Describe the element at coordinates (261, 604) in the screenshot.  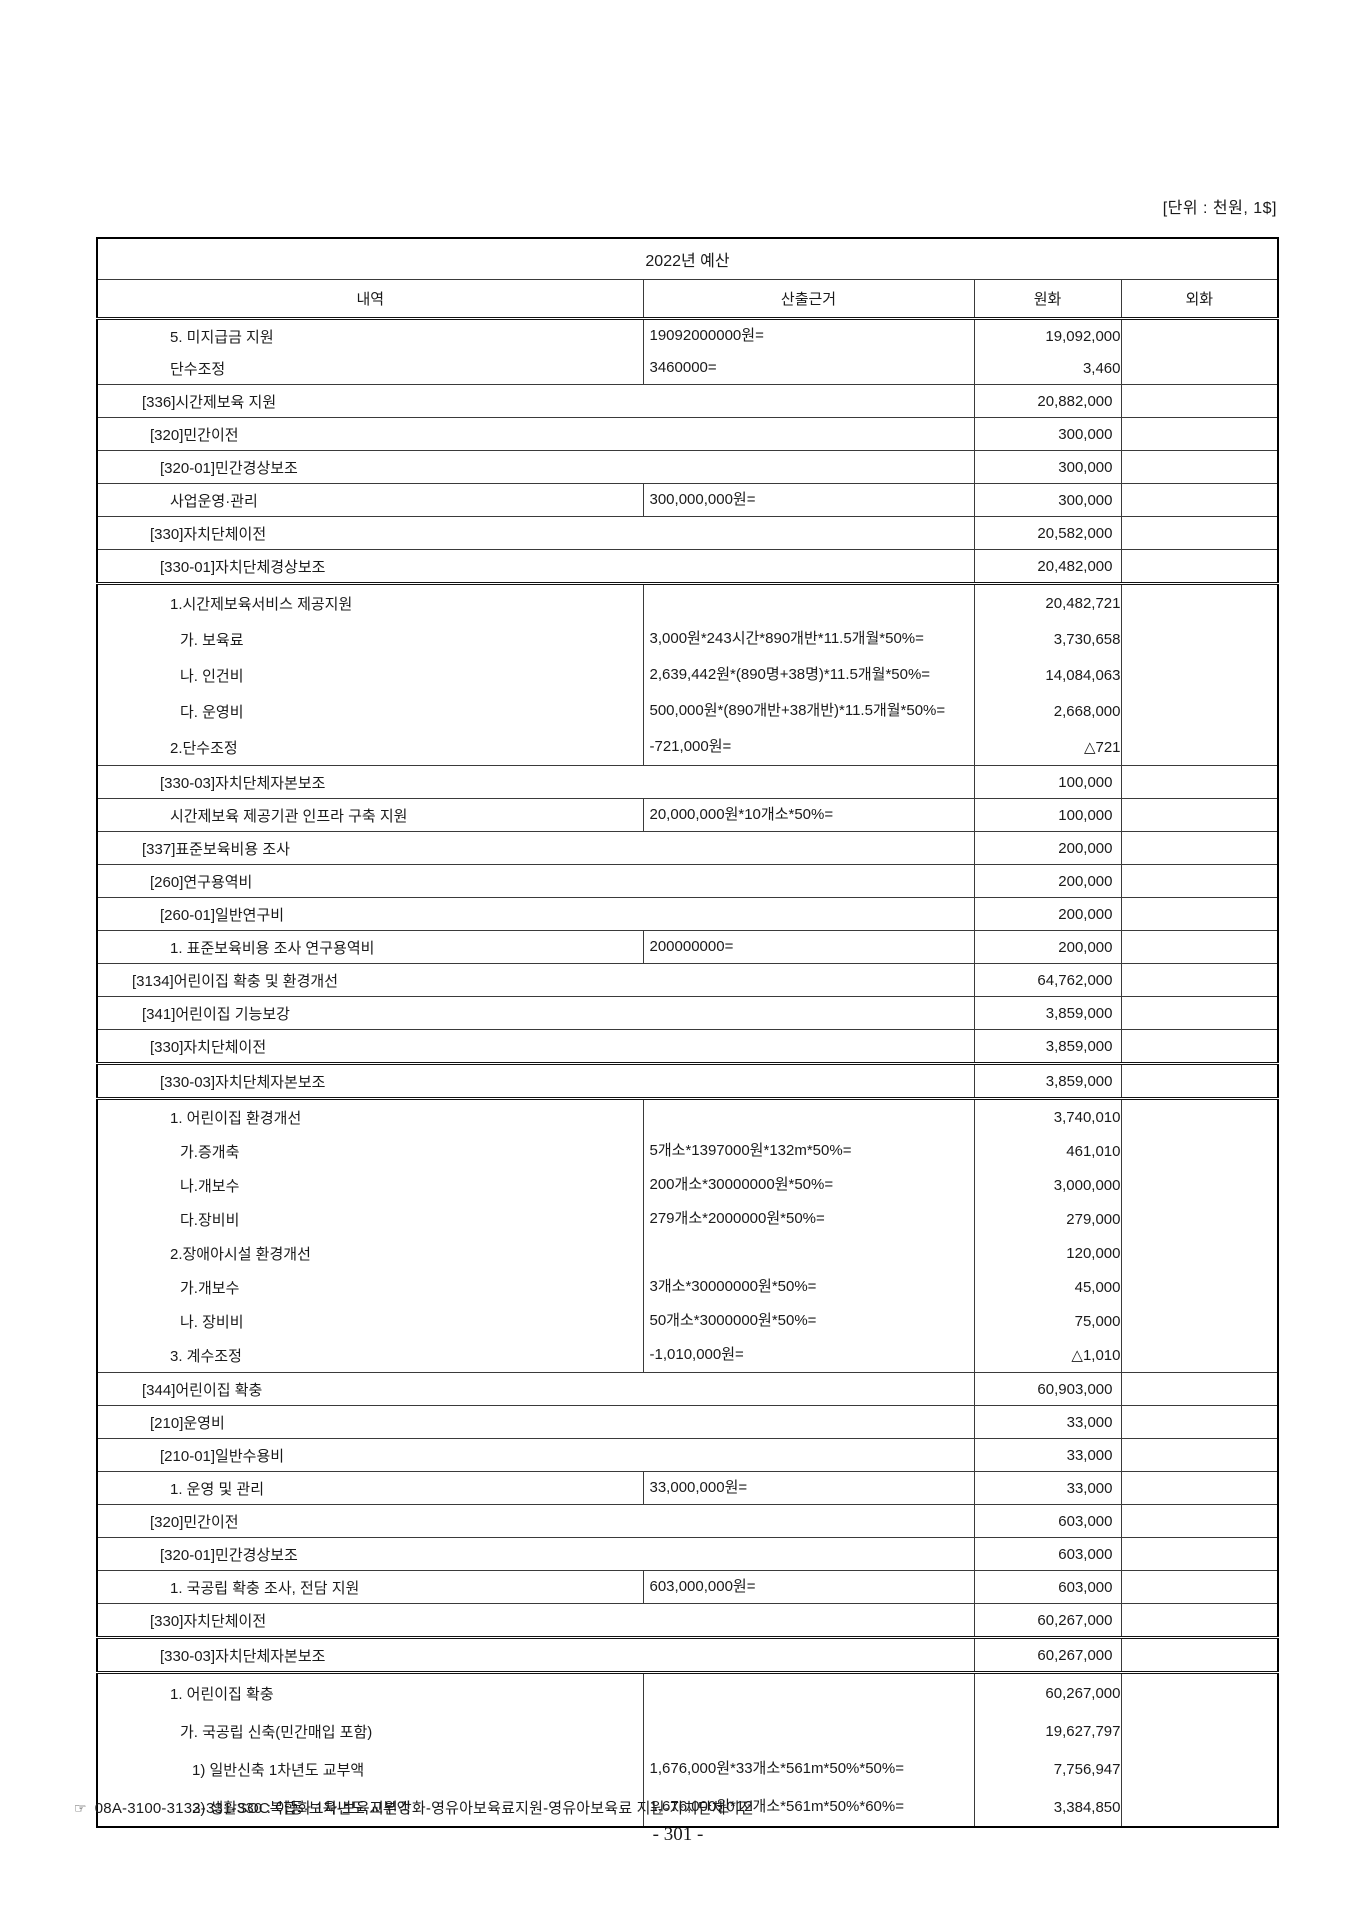
I see `item-label: 1.시간제보육서비스 제공지원` at that location.